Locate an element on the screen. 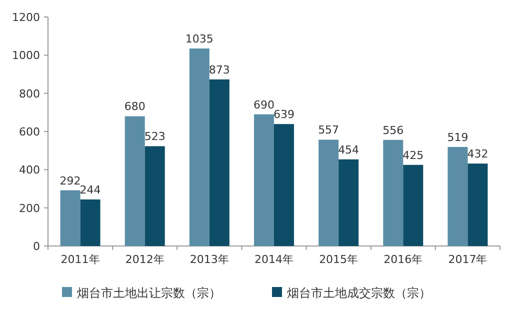 This screenshot has width=508, height=319. y-tick-label: 400 is located at coordinates (29, 170).